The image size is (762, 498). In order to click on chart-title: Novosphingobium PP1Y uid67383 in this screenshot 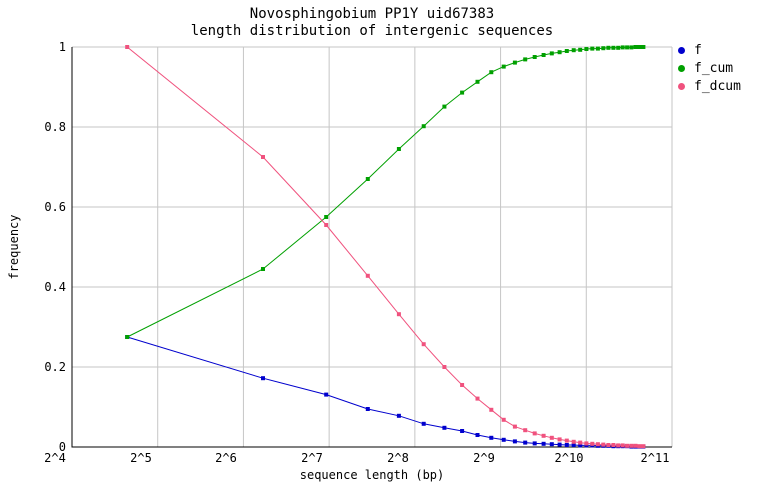, I will do `click(372, 14)`.